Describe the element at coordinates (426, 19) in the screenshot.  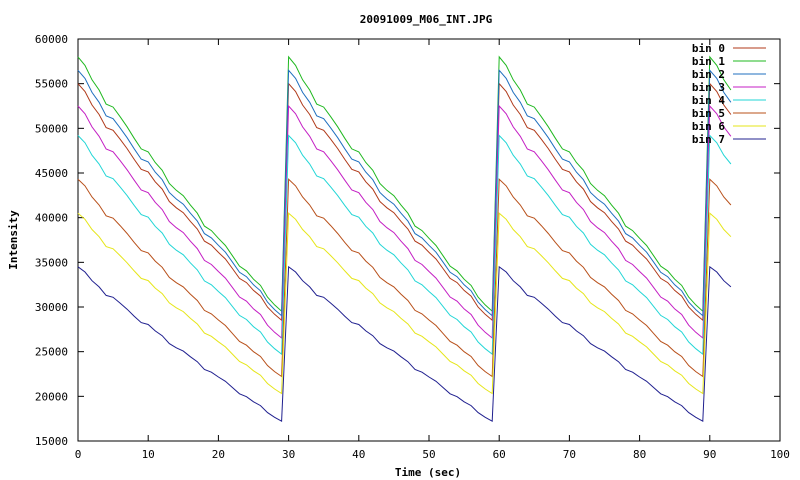
I see `chart-title: 20091009_M06_INT.JPG` at that location.